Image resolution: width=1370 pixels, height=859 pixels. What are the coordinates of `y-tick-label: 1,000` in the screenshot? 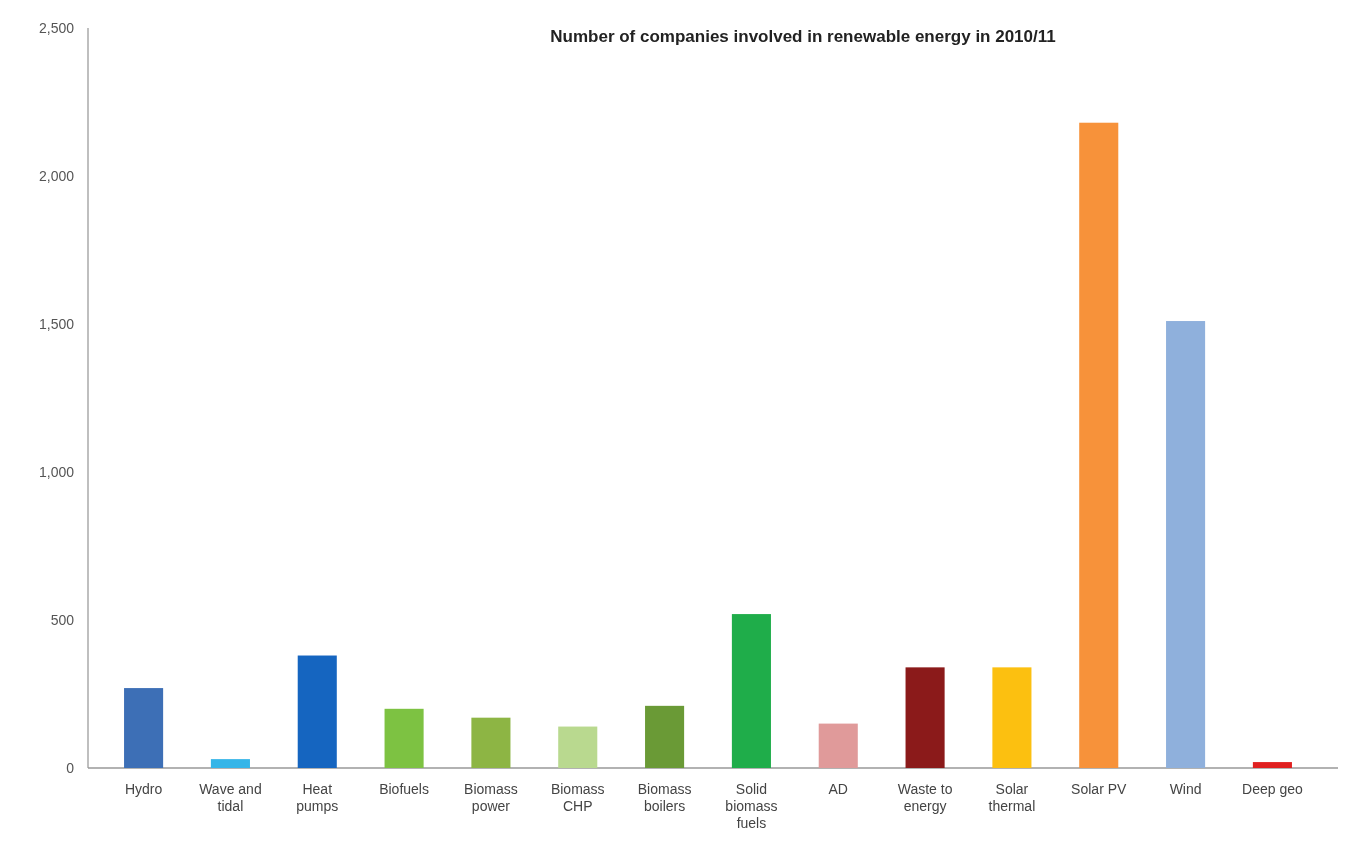 It's located at (56, 471).